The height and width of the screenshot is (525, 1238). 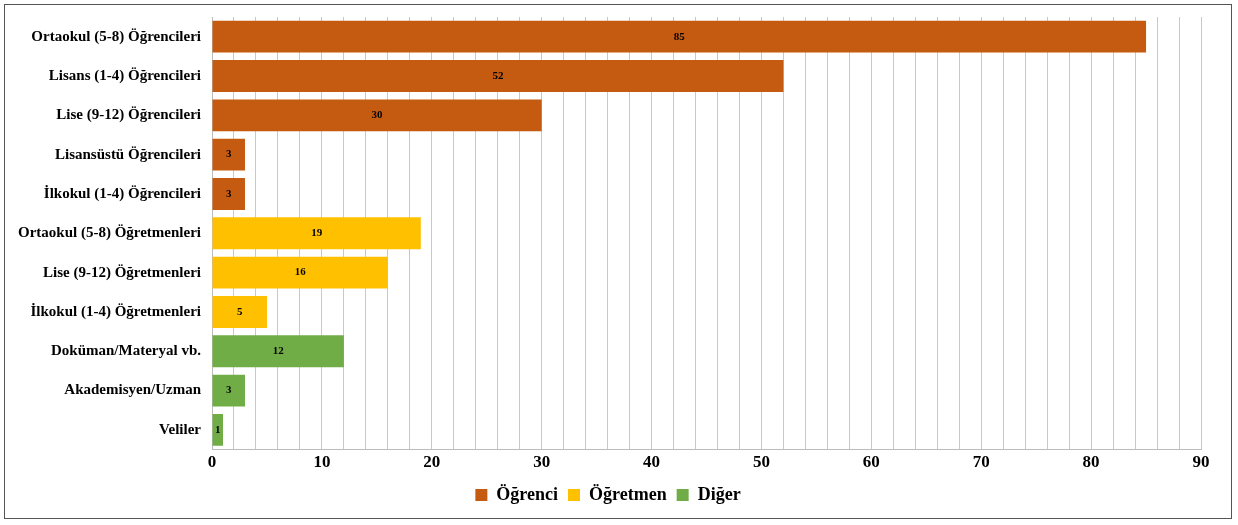 I want to click on y-tick-label: Lisans (1-4) Öğrencileri, so click(x=125, y=75).